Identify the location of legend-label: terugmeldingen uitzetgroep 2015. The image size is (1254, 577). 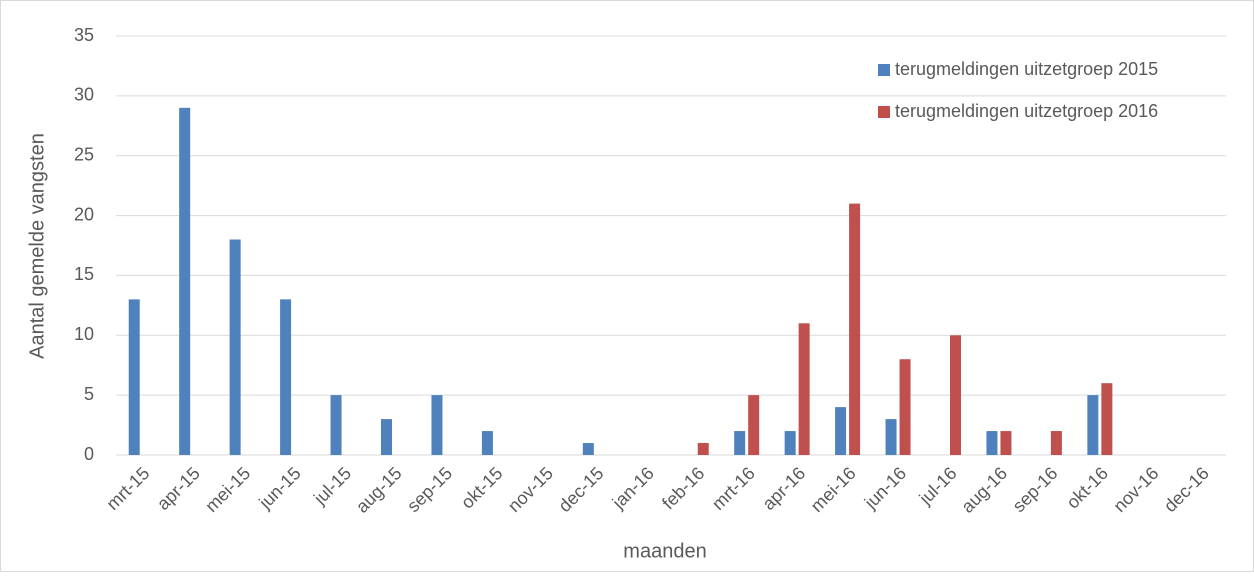
(1026, 69).